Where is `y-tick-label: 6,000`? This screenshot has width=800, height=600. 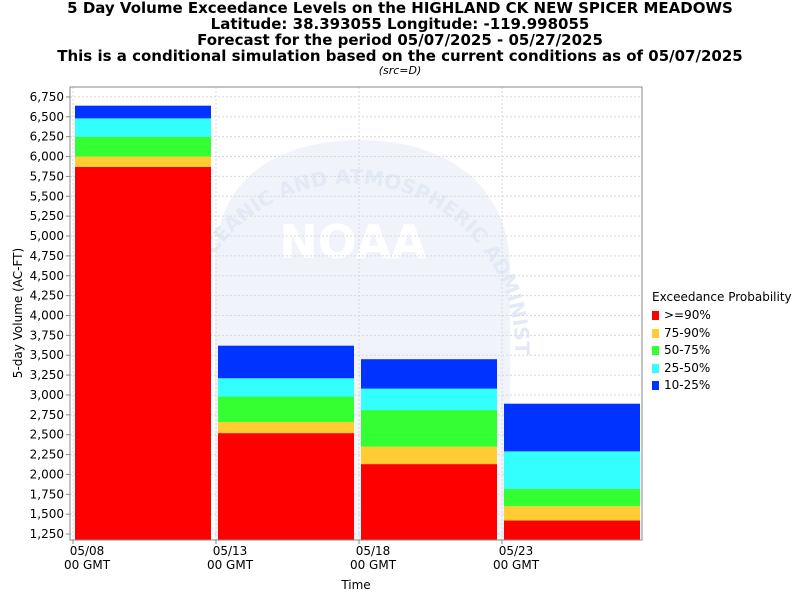
y-tick-label: 6,000 is located at coordinates (47, 157).